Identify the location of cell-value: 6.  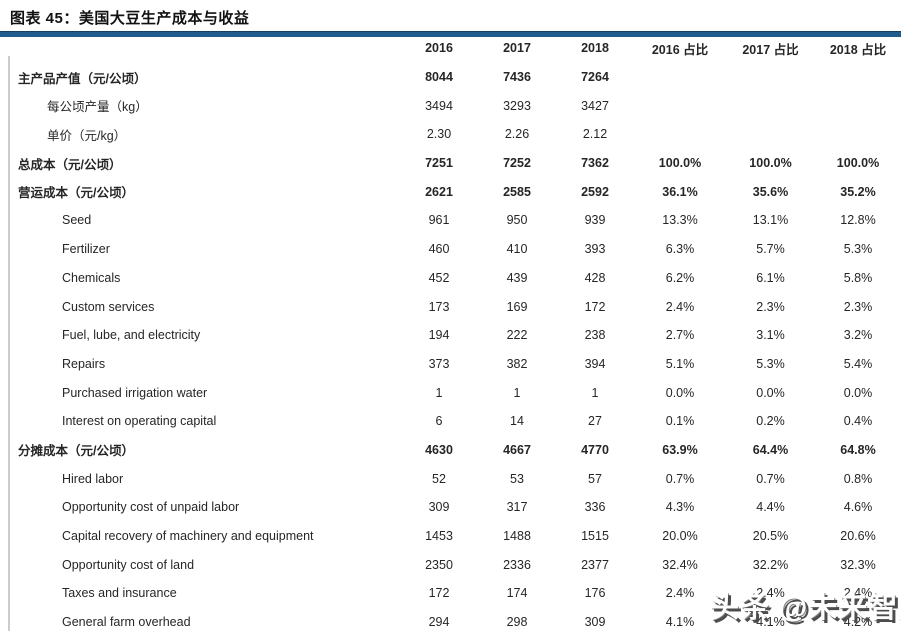
(439, 421).